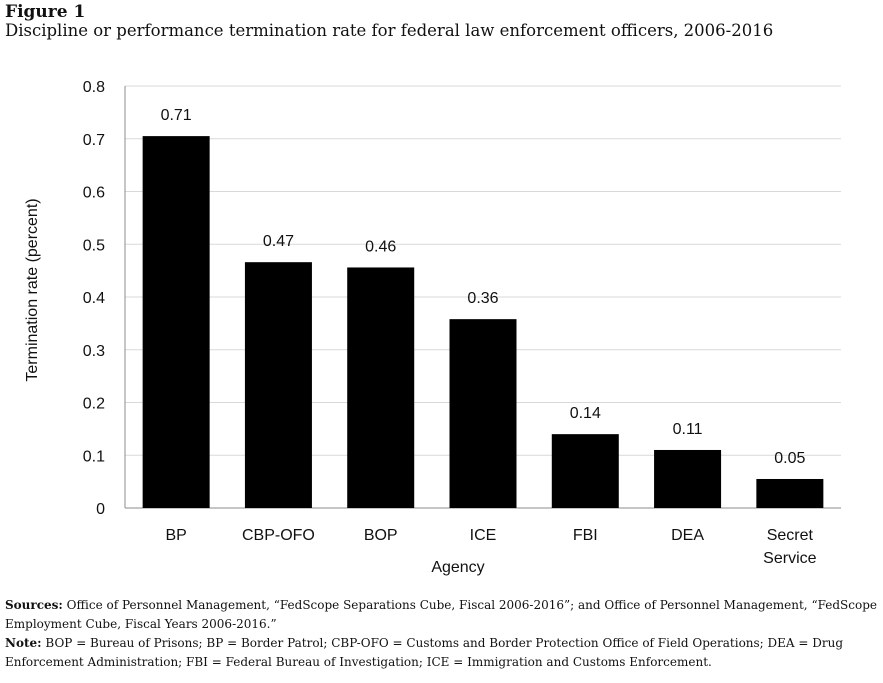 The image size is (883, 683). Describe the element at coordinates (483, 535) in the screenshot. I see `x-tick-label: ICE` at that location.